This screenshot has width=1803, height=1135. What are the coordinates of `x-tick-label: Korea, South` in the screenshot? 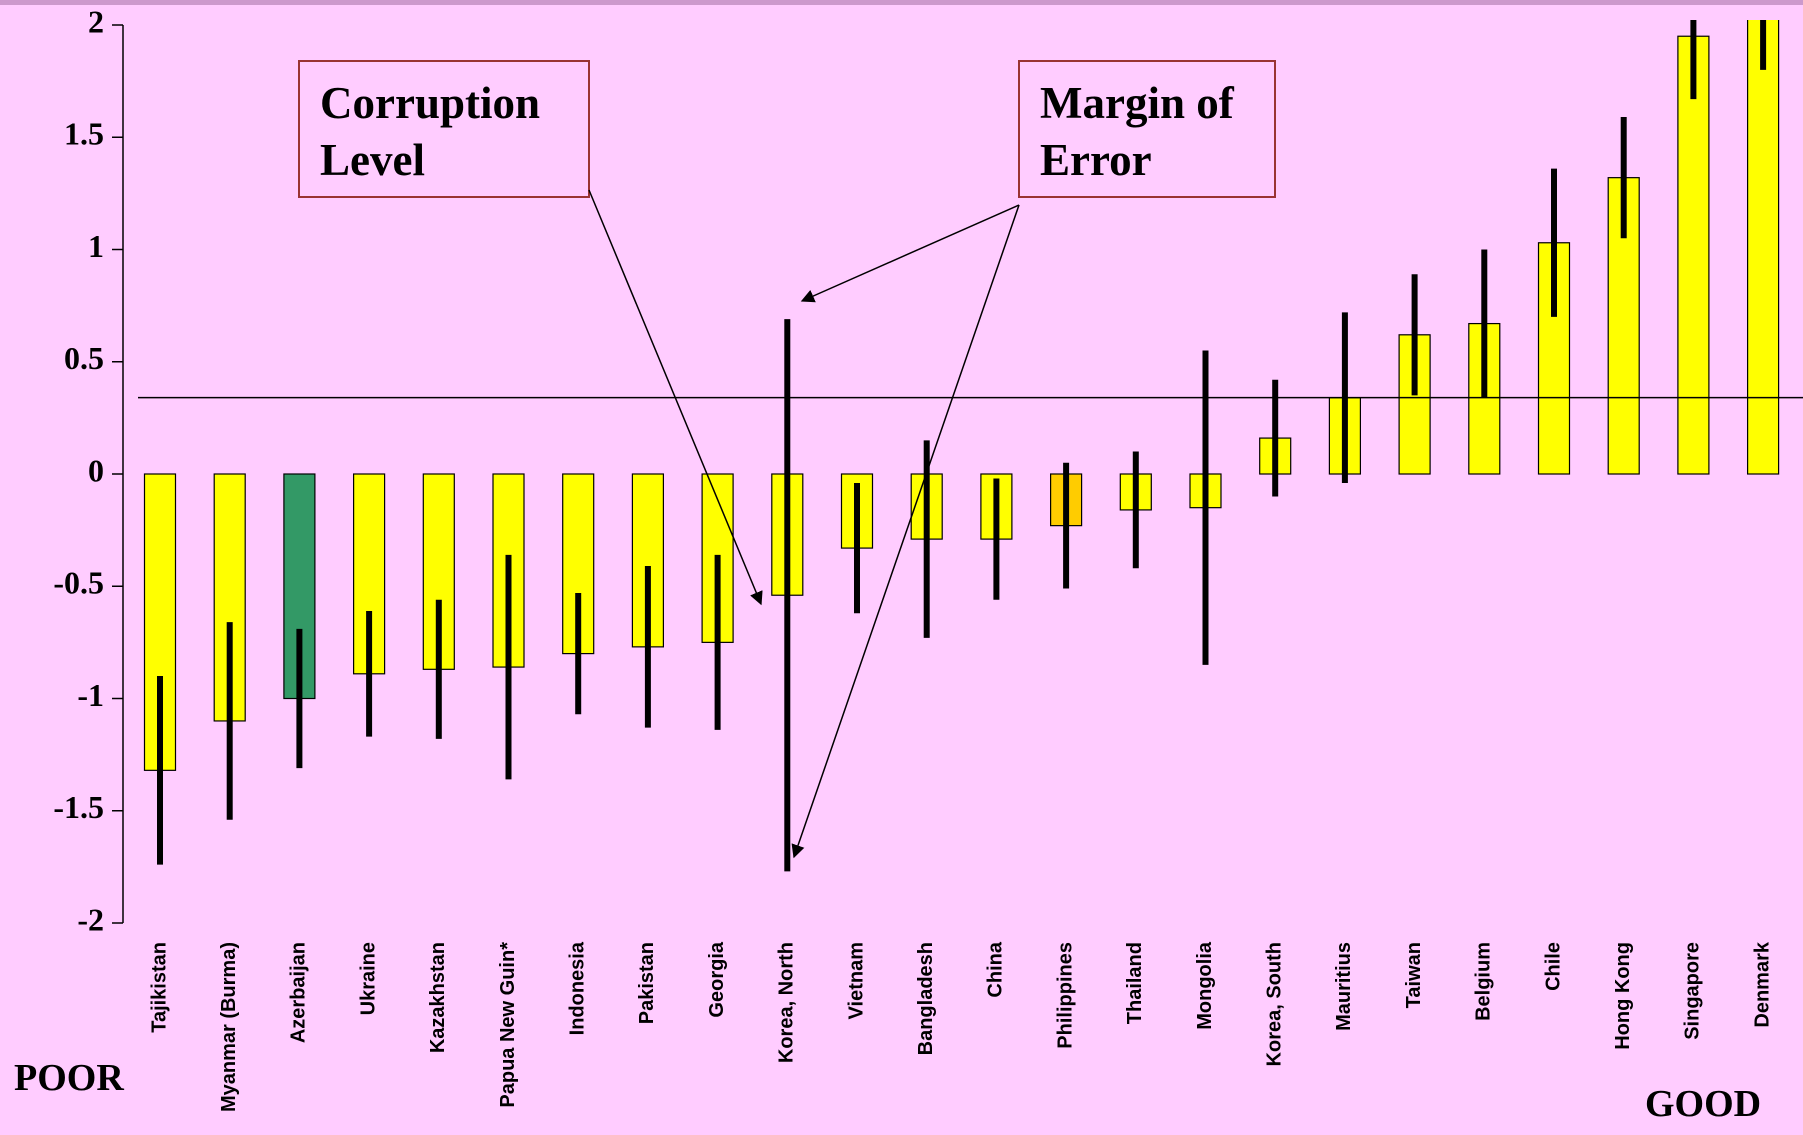 It's located at (1274, 1004).